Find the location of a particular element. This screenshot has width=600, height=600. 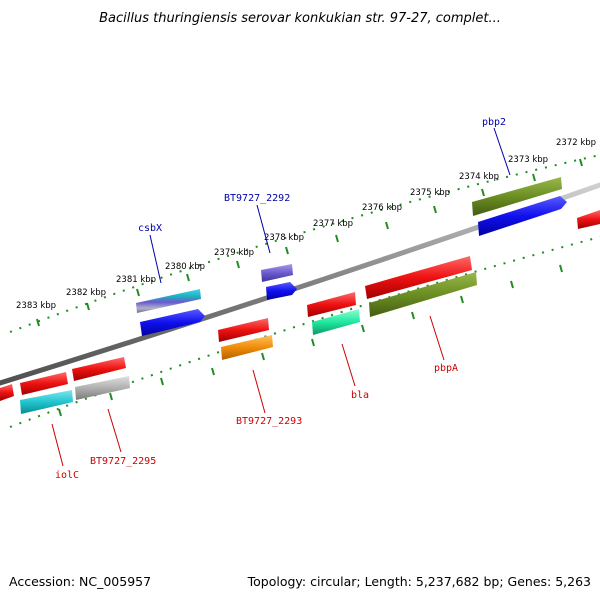

tick-label: 2379 kbp is located at coordinates (234, 253).